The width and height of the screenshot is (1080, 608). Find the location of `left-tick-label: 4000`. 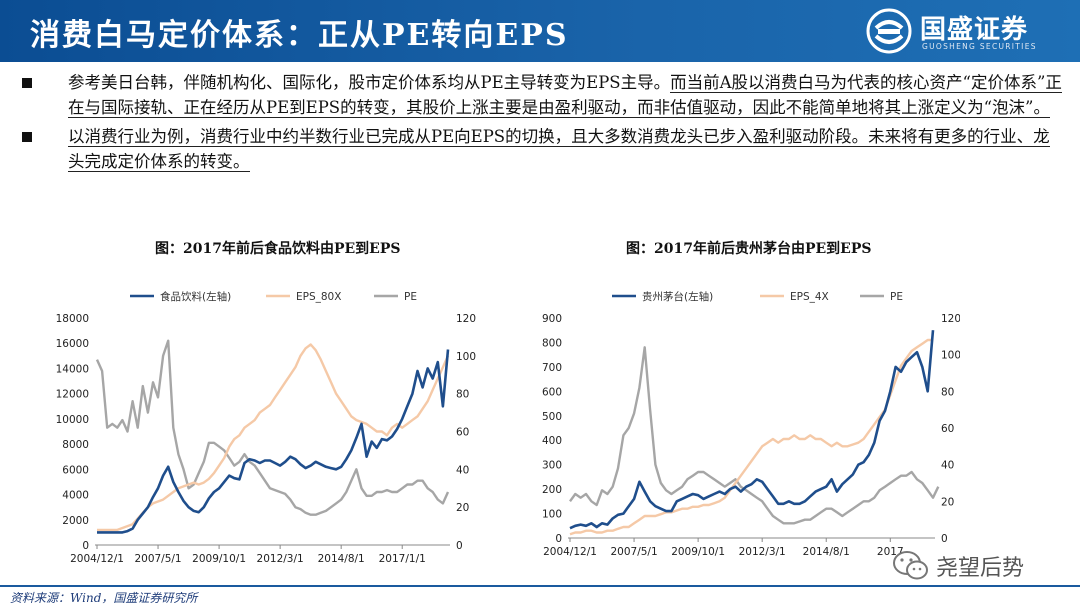

left-tick-label: 4000 is located at coordinates (75, 496).